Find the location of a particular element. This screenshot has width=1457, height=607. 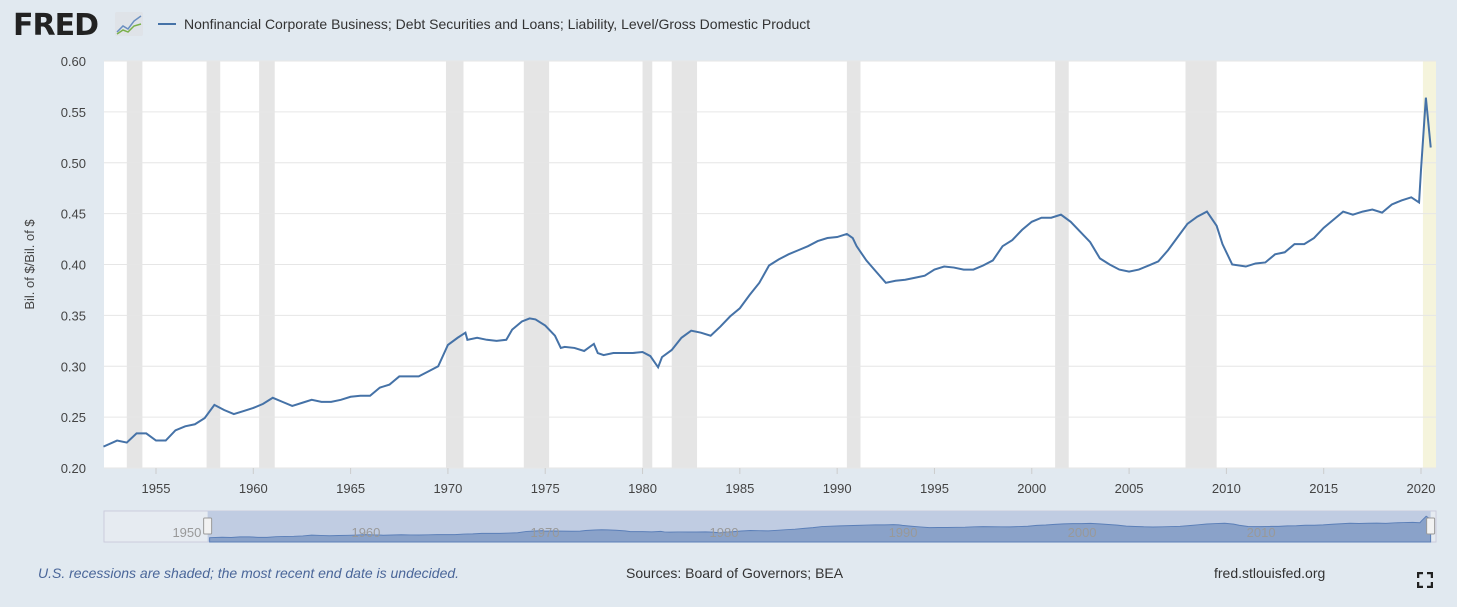

x-tick-label: 1965 is located at coordinates (350, 488).